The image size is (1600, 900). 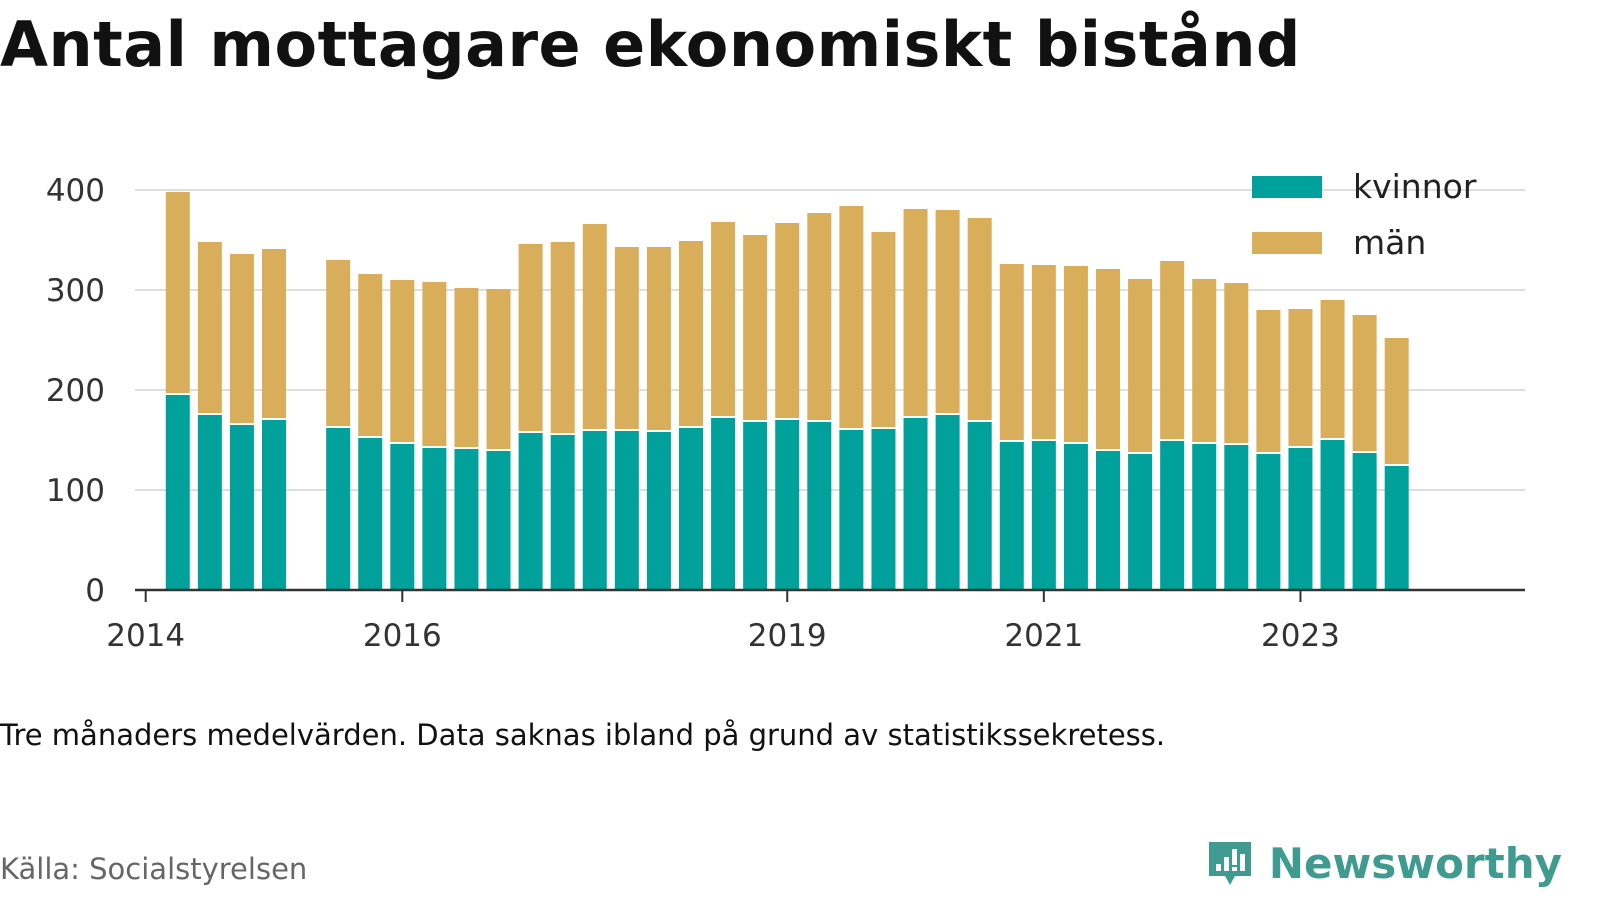 I want to click on bar-män-2014-07, so click(x=209, y=327).